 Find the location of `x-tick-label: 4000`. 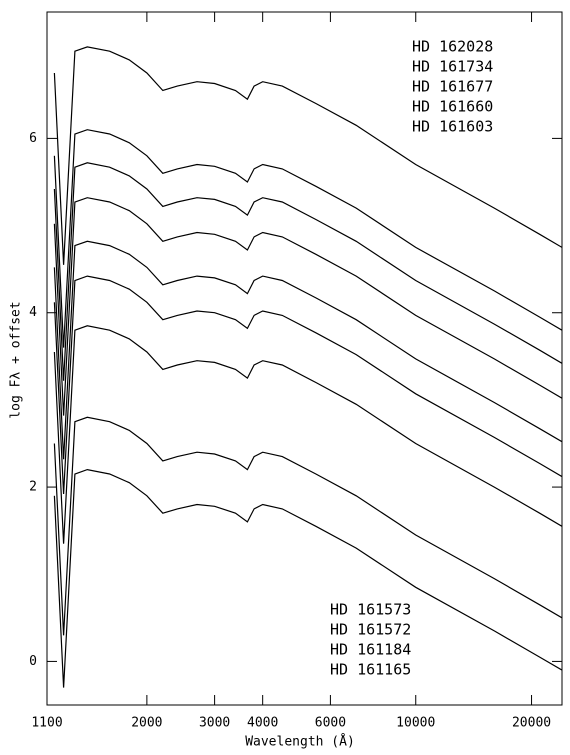

x-tick-label: 4000 is located at coordinates (262, 723).